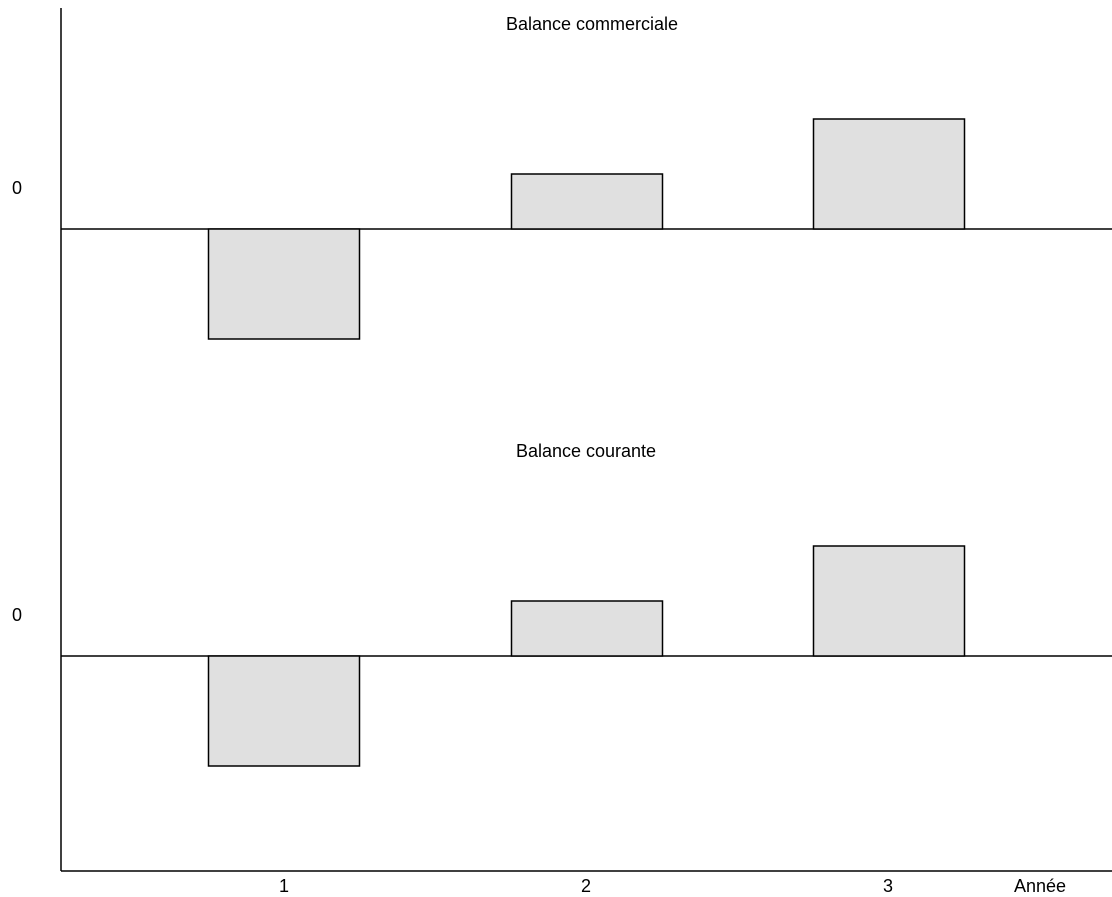 This screenshot has width=1112, height=897. What do you see at coordinates (284, 886) in the screenshot?
I see `x-tick-label: 1` at bounding box center [284, 886].